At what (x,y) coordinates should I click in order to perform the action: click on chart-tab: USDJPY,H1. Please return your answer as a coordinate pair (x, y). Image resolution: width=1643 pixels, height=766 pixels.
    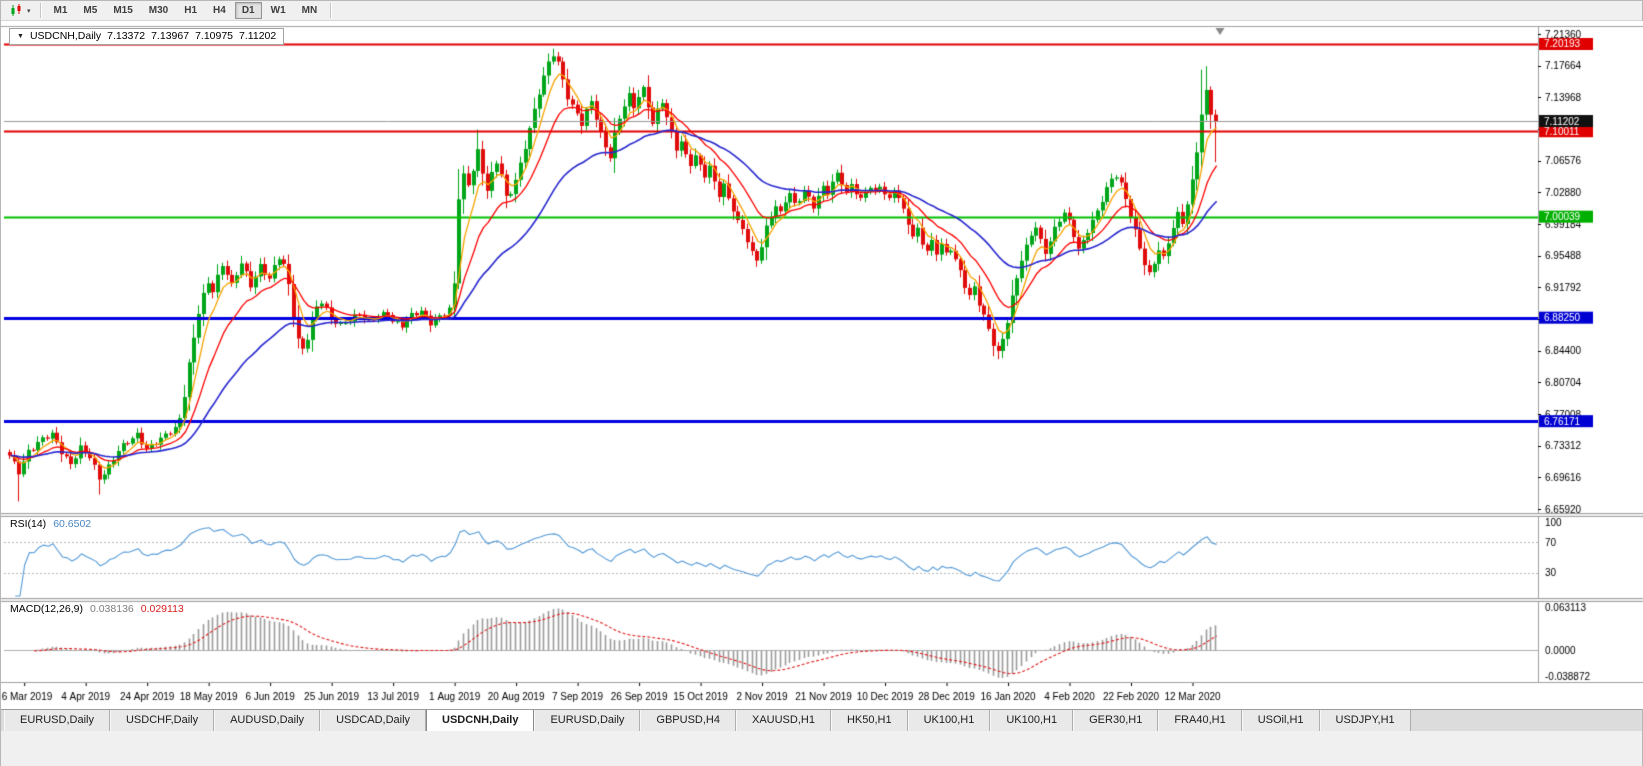
    Looking at the image, I should click on (1365, 720).